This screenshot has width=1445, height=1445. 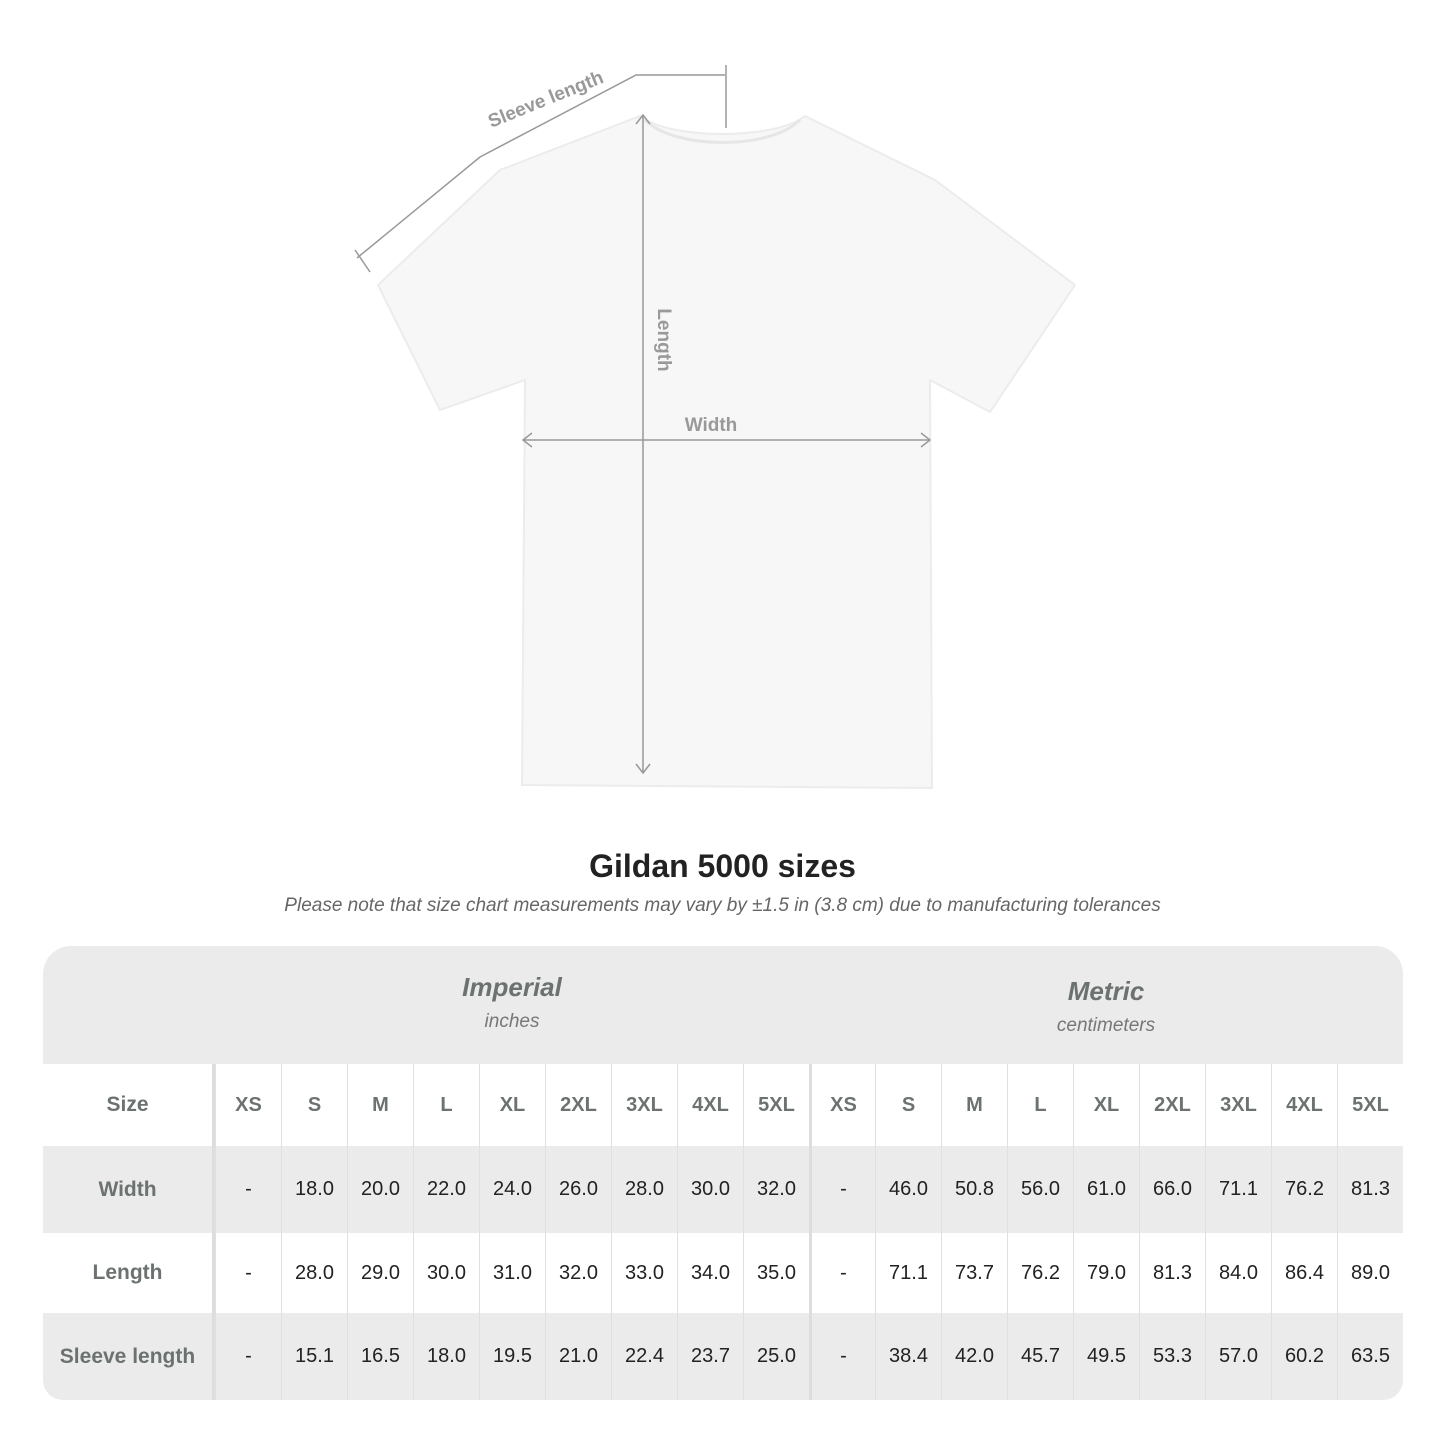 What do you see at coordinates (512, 987) in the screenshot?
I see `imperial-title: Imperial` at bounding box center [512, 987].